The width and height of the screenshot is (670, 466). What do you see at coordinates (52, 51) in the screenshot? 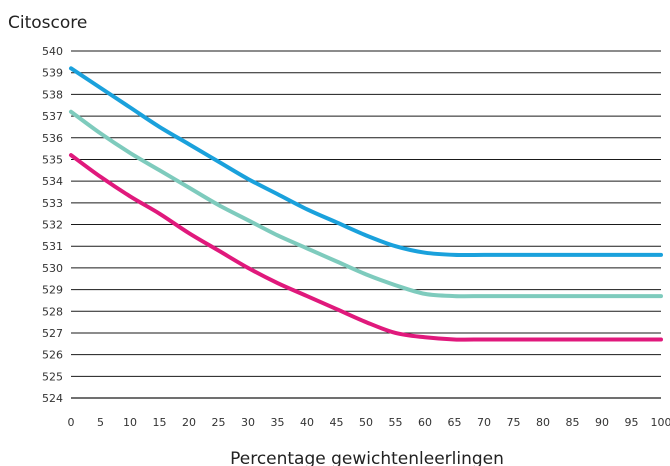
I see `y-tick-label: 540` at bounding box center [52, 51].